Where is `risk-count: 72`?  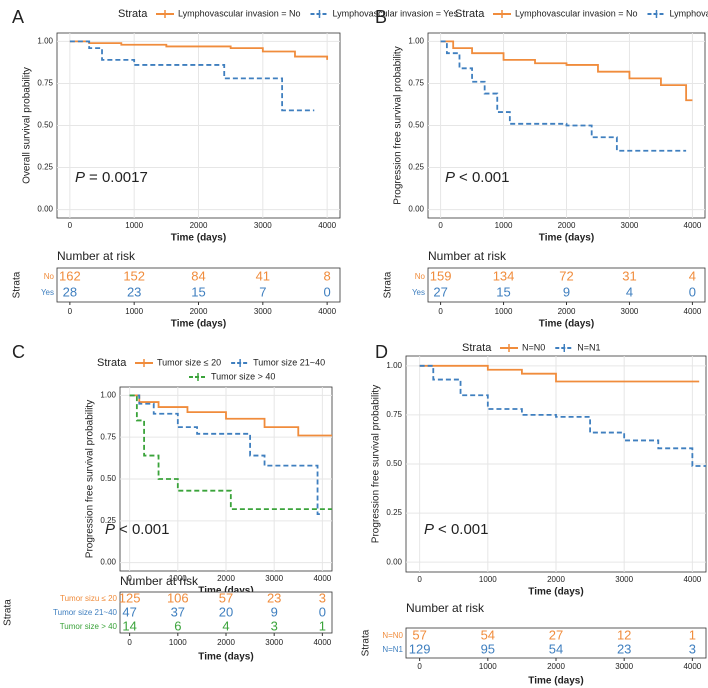 risk-count: 72 is located at coordinates (566, 275).